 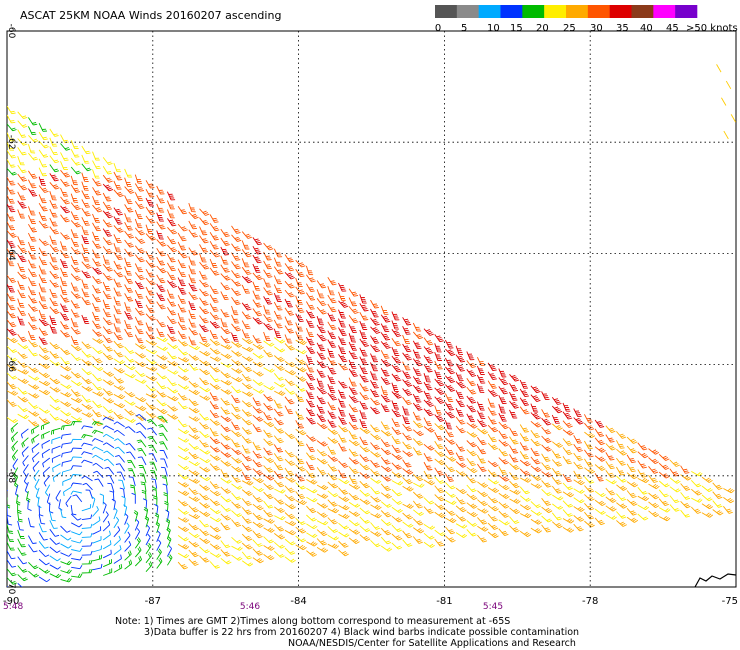 What do you see at coordinates (686, 11) in the screenshot?
I see `legend-swatch` at bounding box center [686, 11].